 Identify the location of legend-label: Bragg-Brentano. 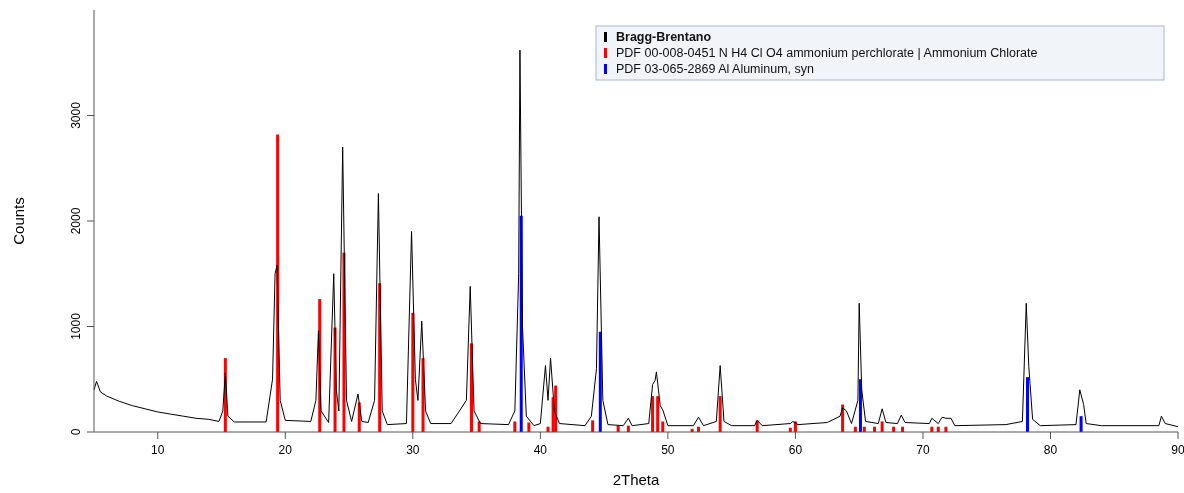
(664, 37).